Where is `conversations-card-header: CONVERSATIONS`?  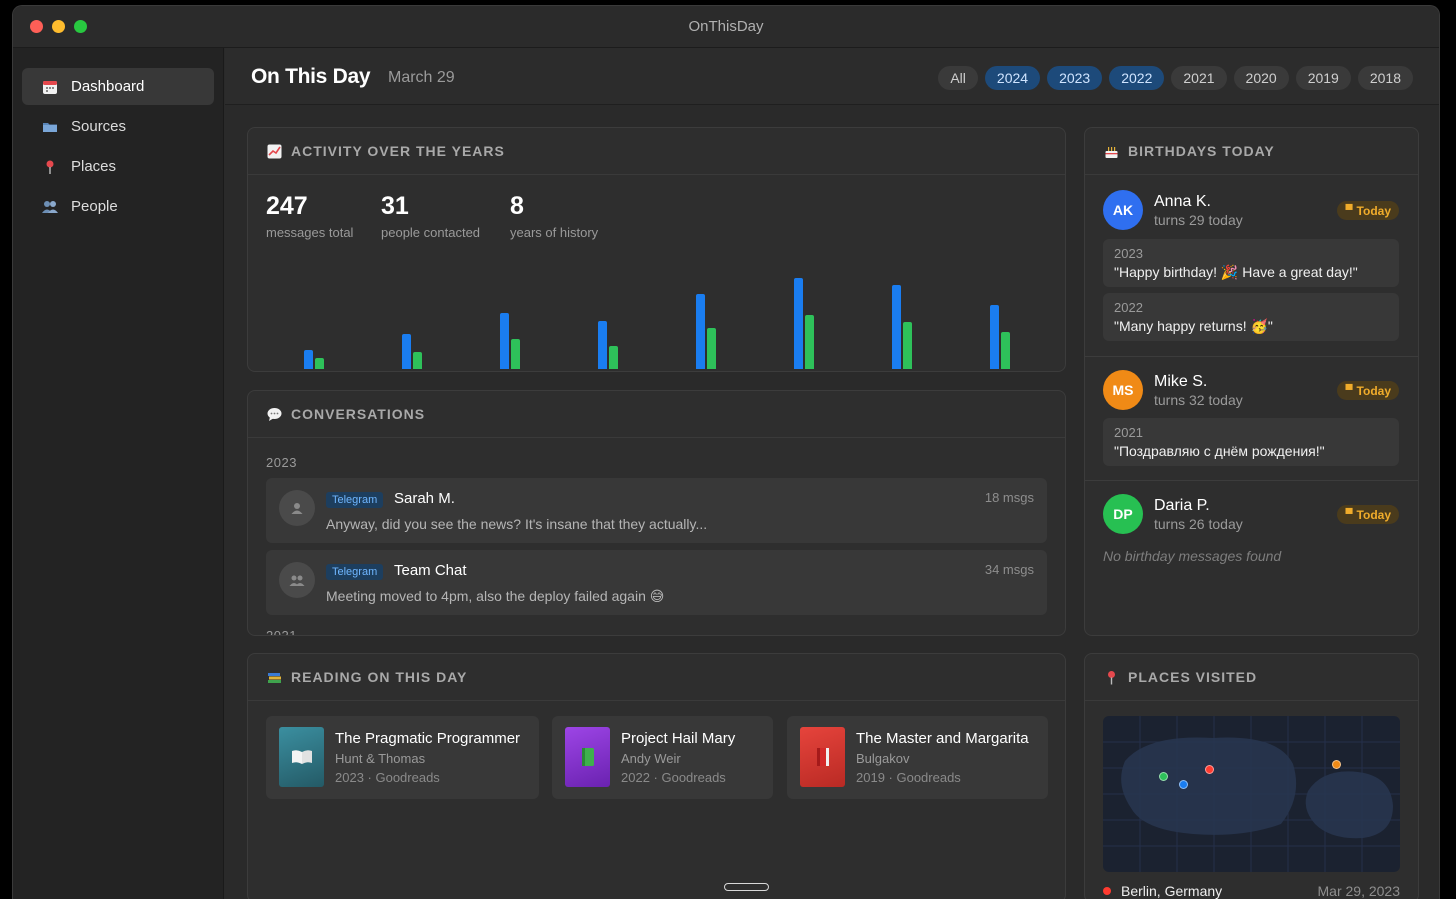 conversations-card-header: CONVERSATIONS is located at coordinates (656, 414).